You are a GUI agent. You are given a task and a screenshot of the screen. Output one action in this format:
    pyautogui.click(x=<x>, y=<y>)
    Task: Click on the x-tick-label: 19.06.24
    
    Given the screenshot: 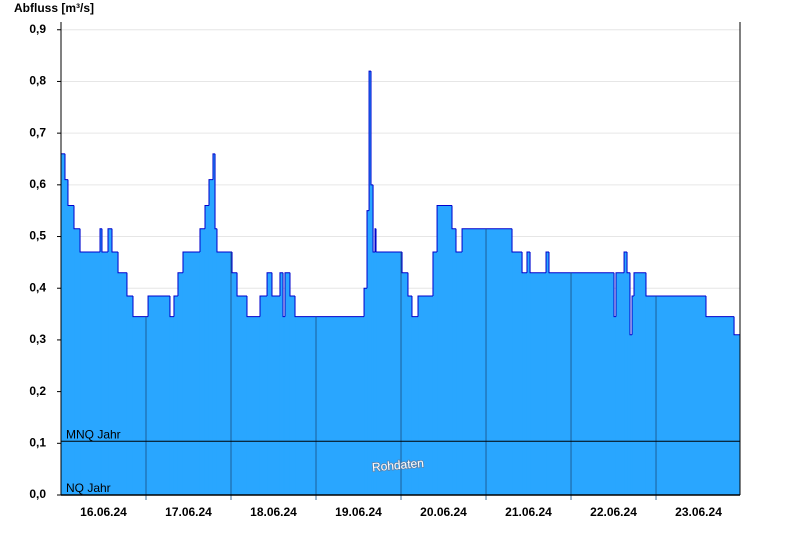 What is the action you would take?
    pyautogui.click(x=358, y=512)
    